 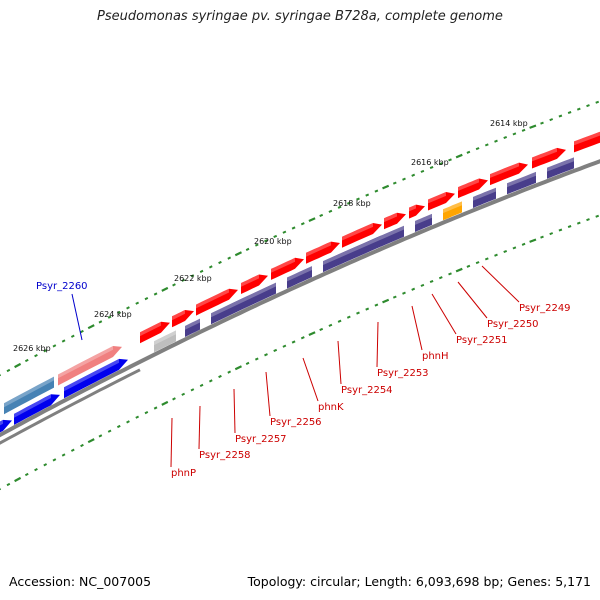 What do you see at coordinates (509, 123) in the screenshot?
I see `tick-label-0: 2614 kbp` at bounding box center [509, 123].